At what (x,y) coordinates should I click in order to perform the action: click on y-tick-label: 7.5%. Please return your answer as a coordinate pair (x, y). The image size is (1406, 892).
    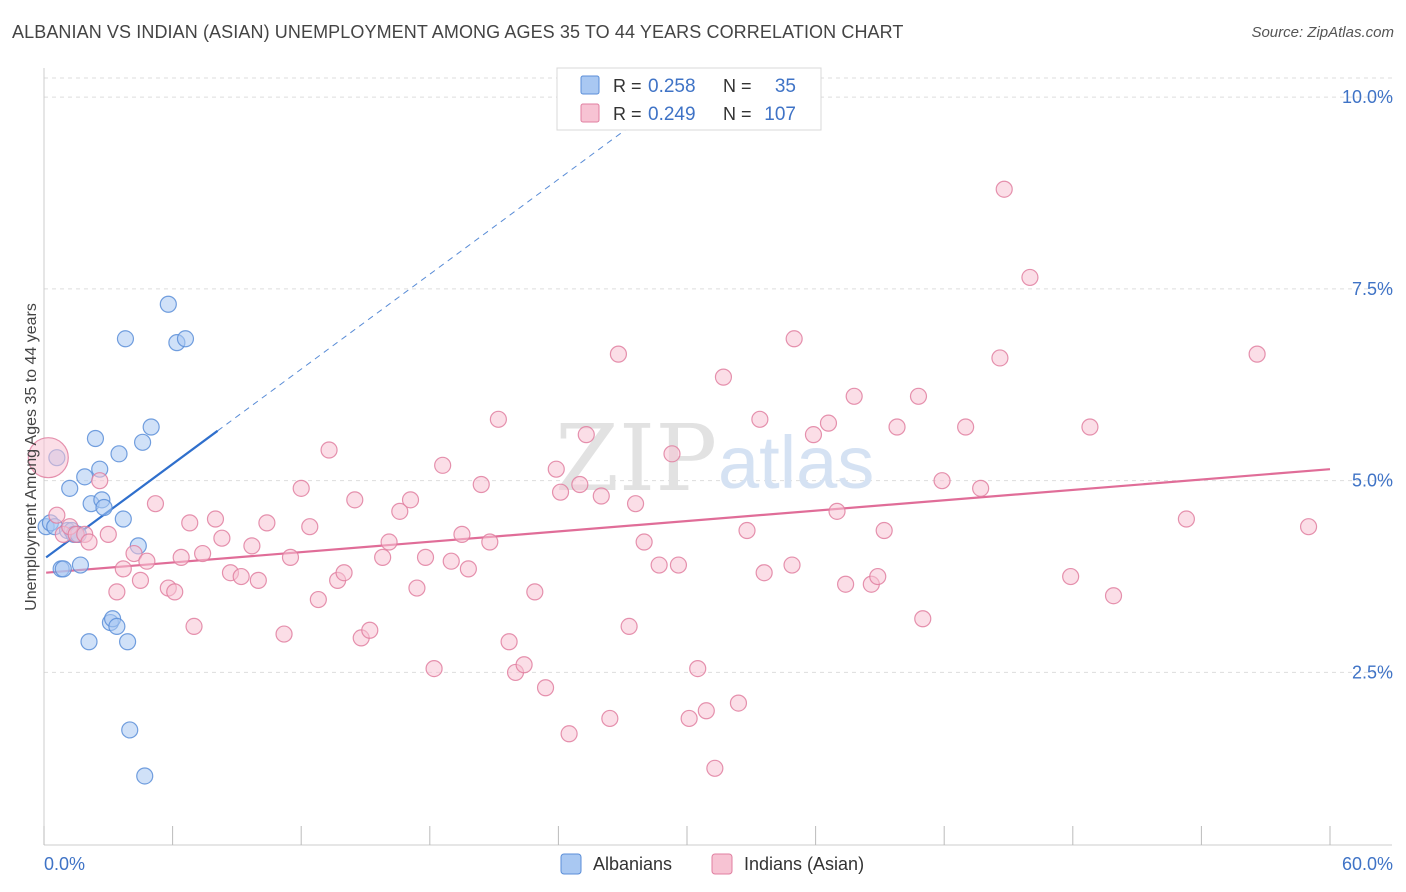
    Looking at the image, I should click on (1372, 289).